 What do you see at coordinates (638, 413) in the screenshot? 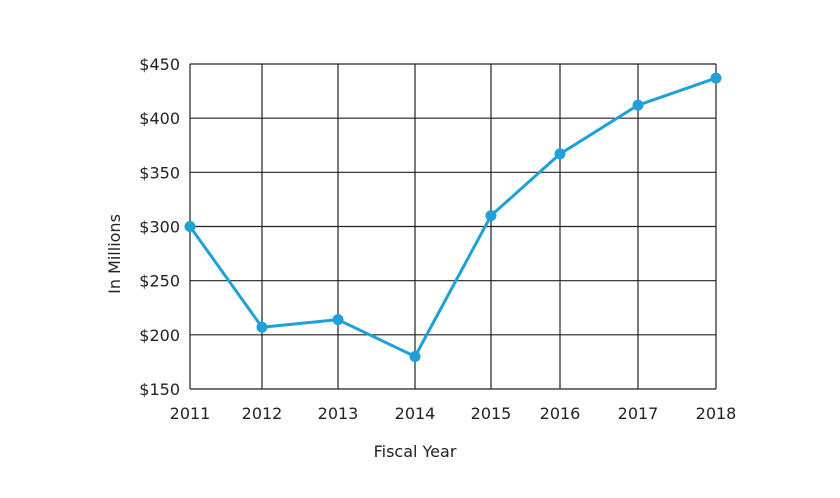
I see `x-tick-label: 2017` at bounding box center [638, 413].